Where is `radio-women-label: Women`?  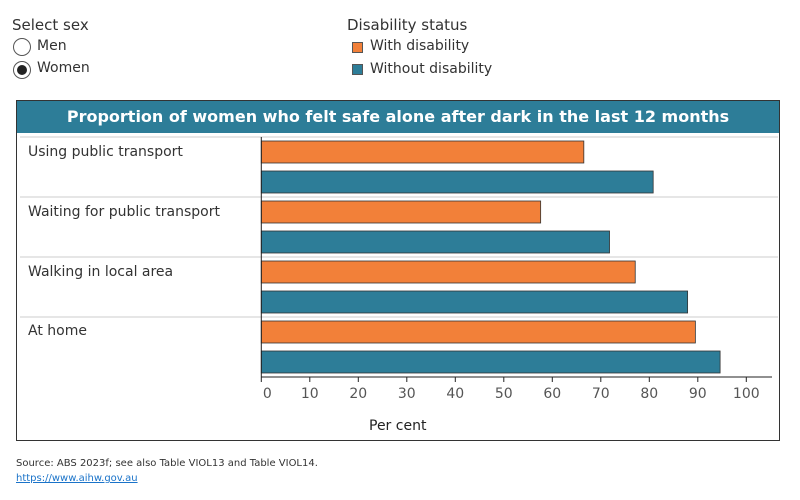 radio-women-label: Women is located at coordinates (63, 68).